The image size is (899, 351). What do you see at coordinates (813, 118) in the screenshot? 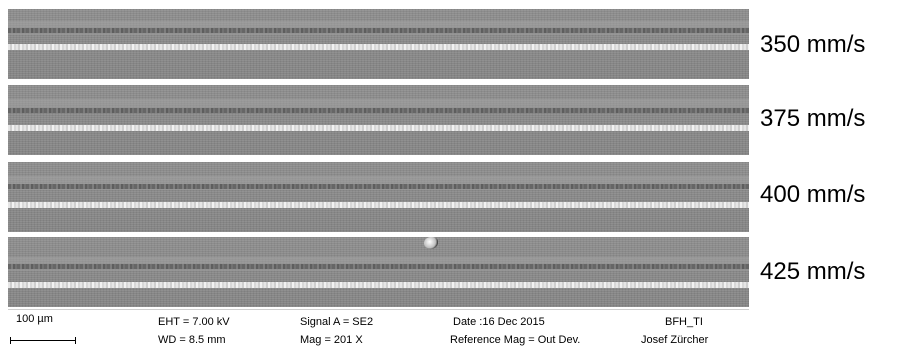
I see `speed-label: 375 mm/s` at bounding box center [813, 118].